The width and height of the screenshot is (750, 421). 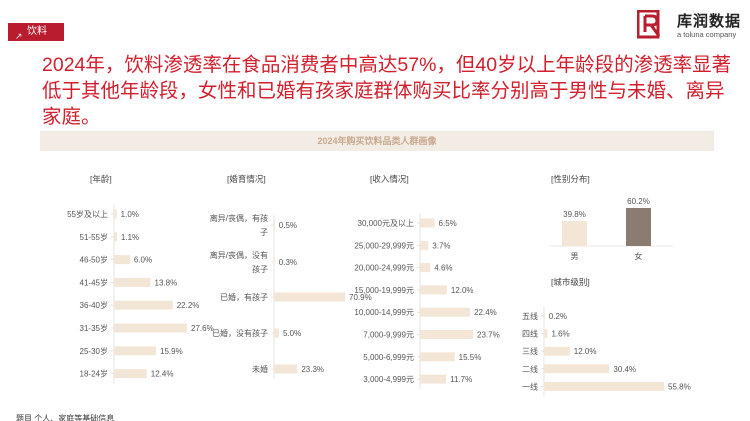 What do you see at coordinates (530, 369) in the screenshot?
I see `city-category-label: 二线` at bounding box center [530, 369].